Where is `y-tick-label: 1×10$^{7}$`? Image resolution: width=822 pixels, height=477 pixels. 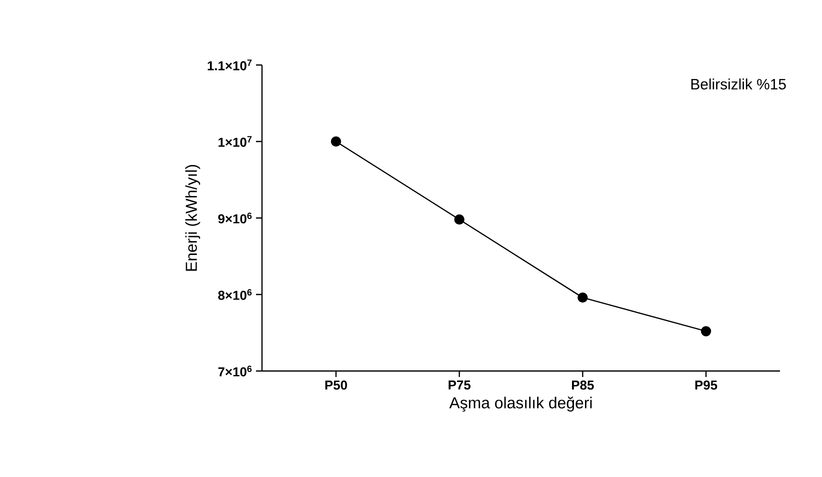 y-tick-label: 1×10$^{7}$ is located at coordinates (235, 141).